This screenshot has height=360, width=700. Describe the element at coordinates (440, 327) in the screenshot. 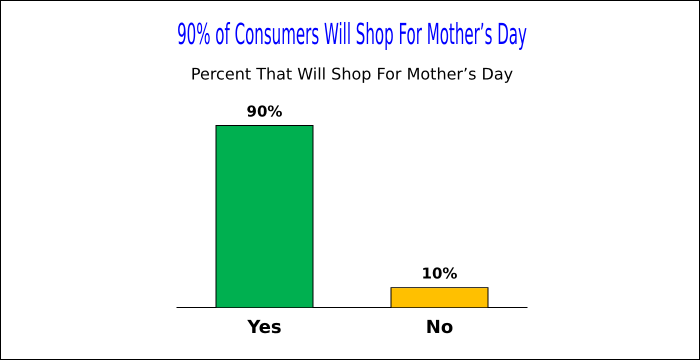

I see `x-tick-label: No` at that location.